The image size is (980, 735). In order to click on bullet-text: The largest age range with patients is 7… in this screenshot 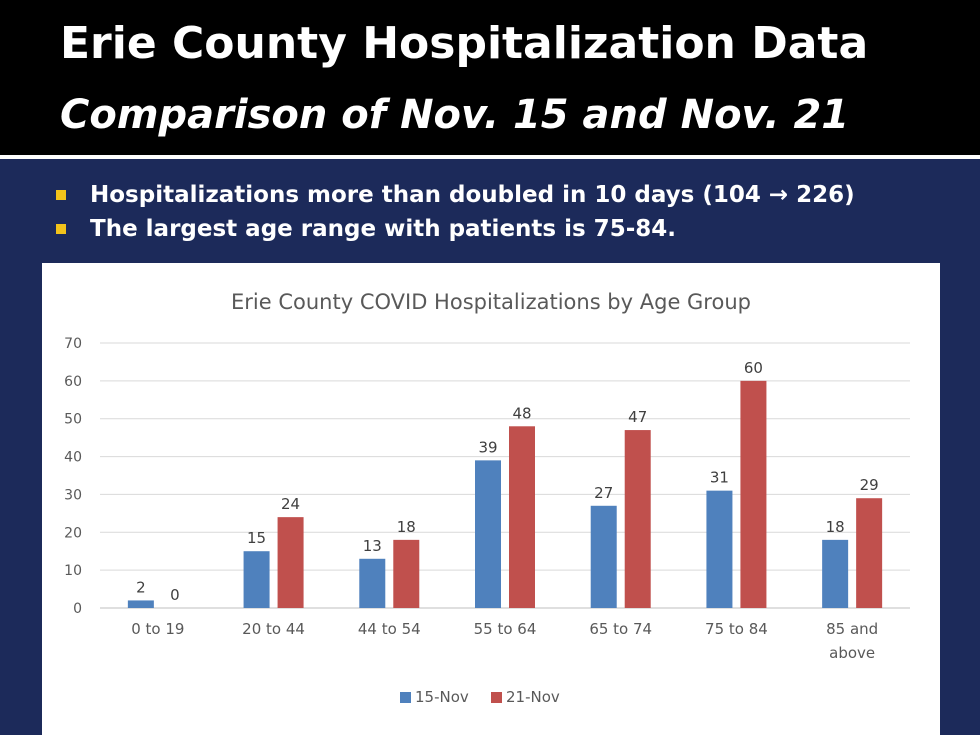, I will do `click(383, 229)`.